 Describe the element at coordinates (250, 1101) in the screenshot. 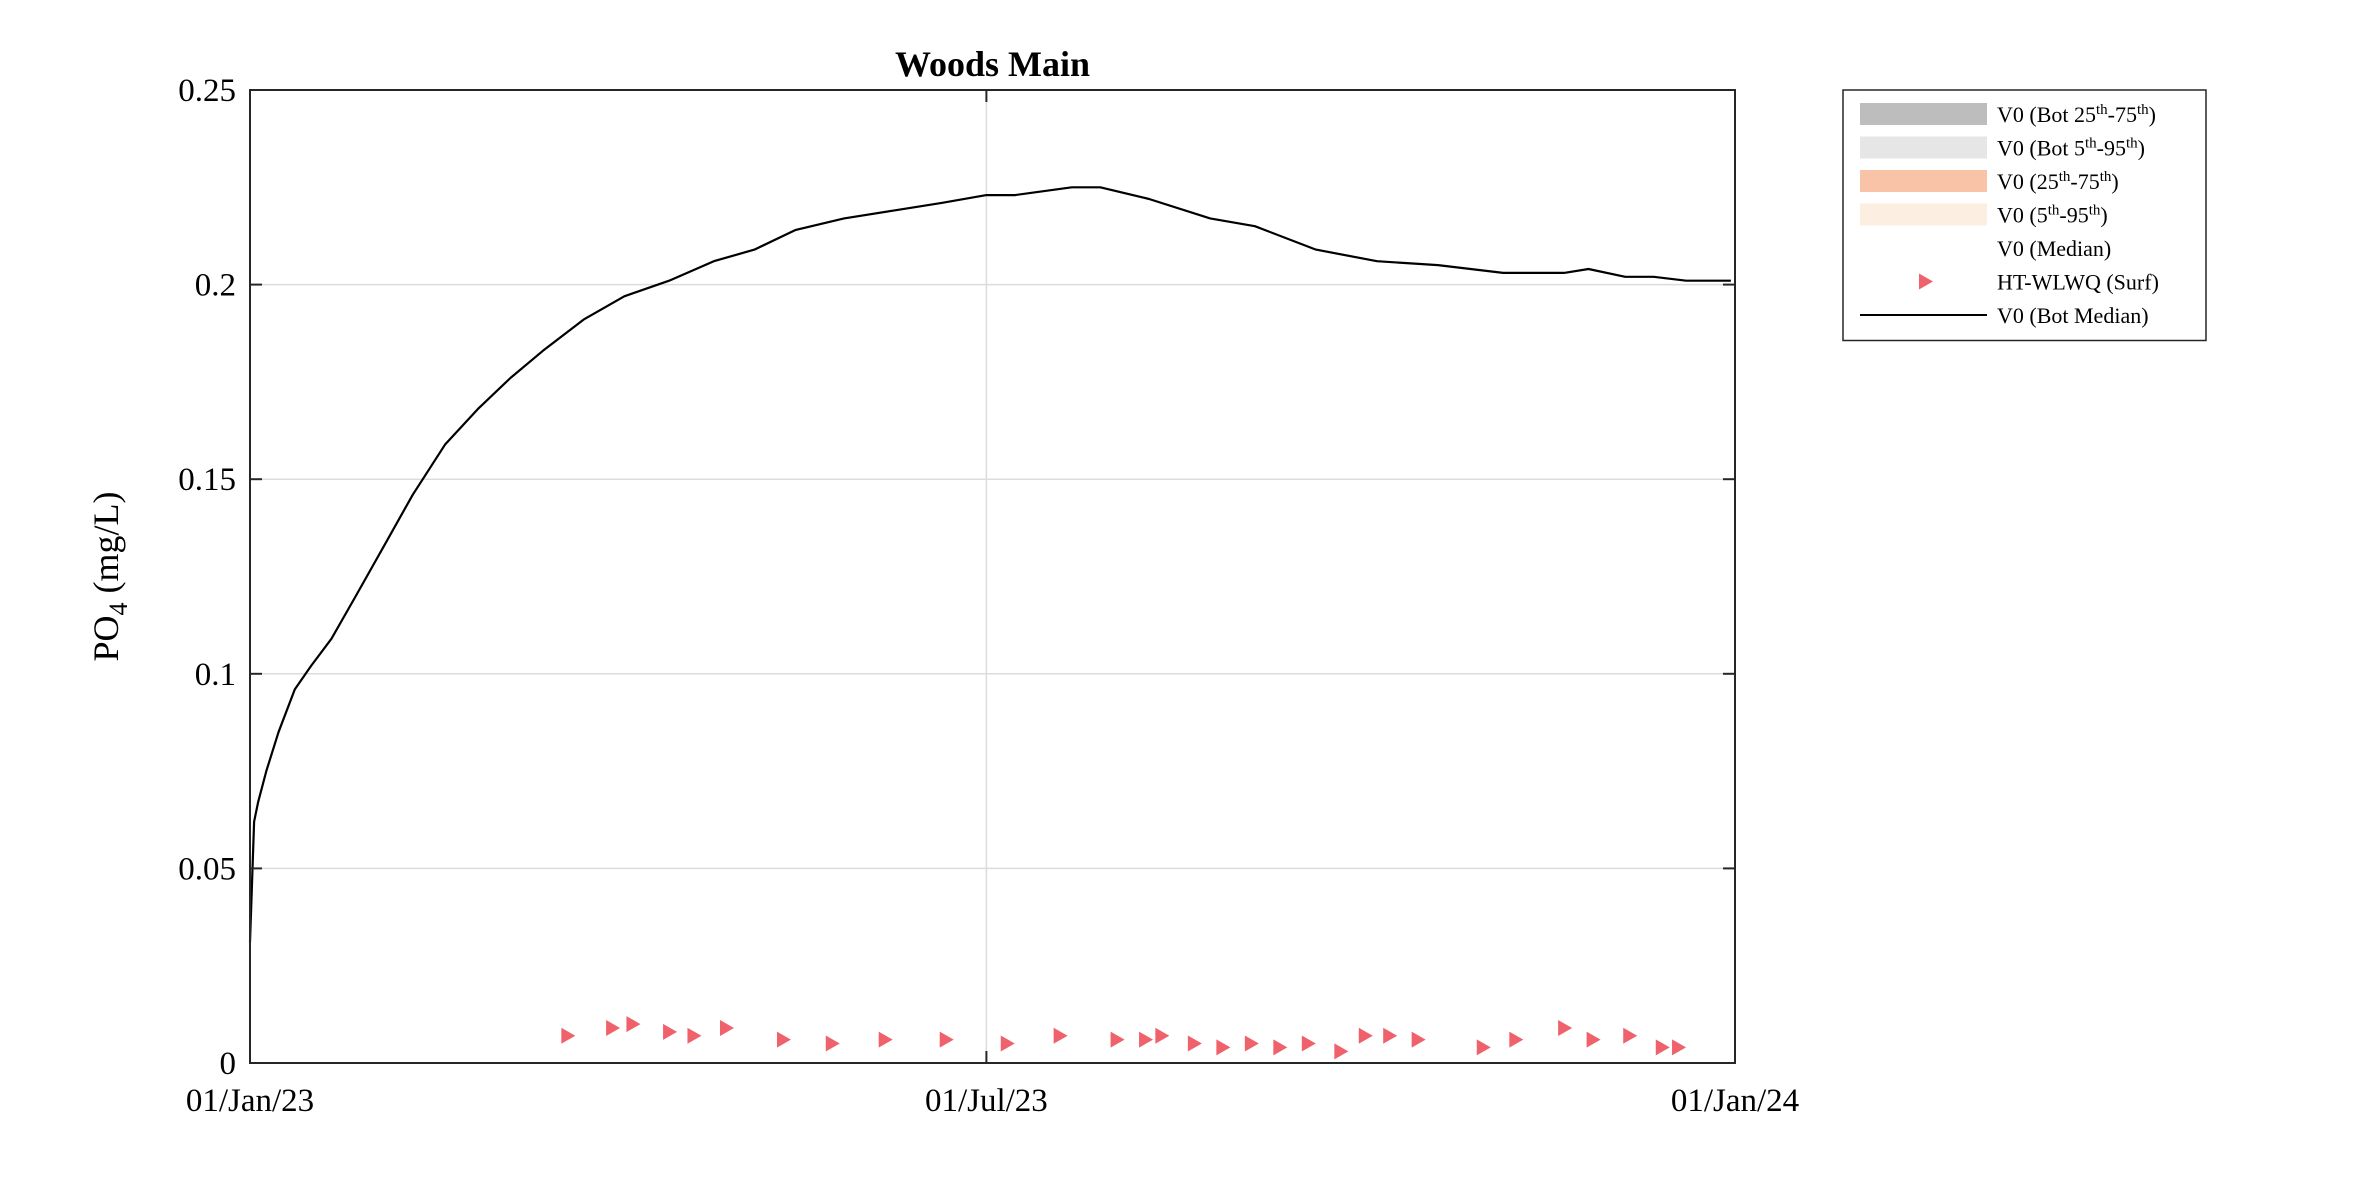

I see `x-tick-label: 01/Jan/23` at that location.